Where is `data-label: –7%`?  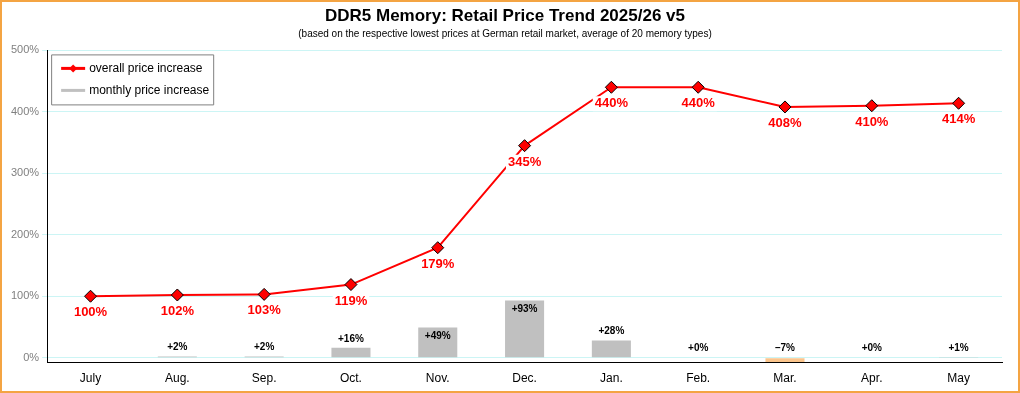 data-label: –7% is located at coordinates (785, 348).